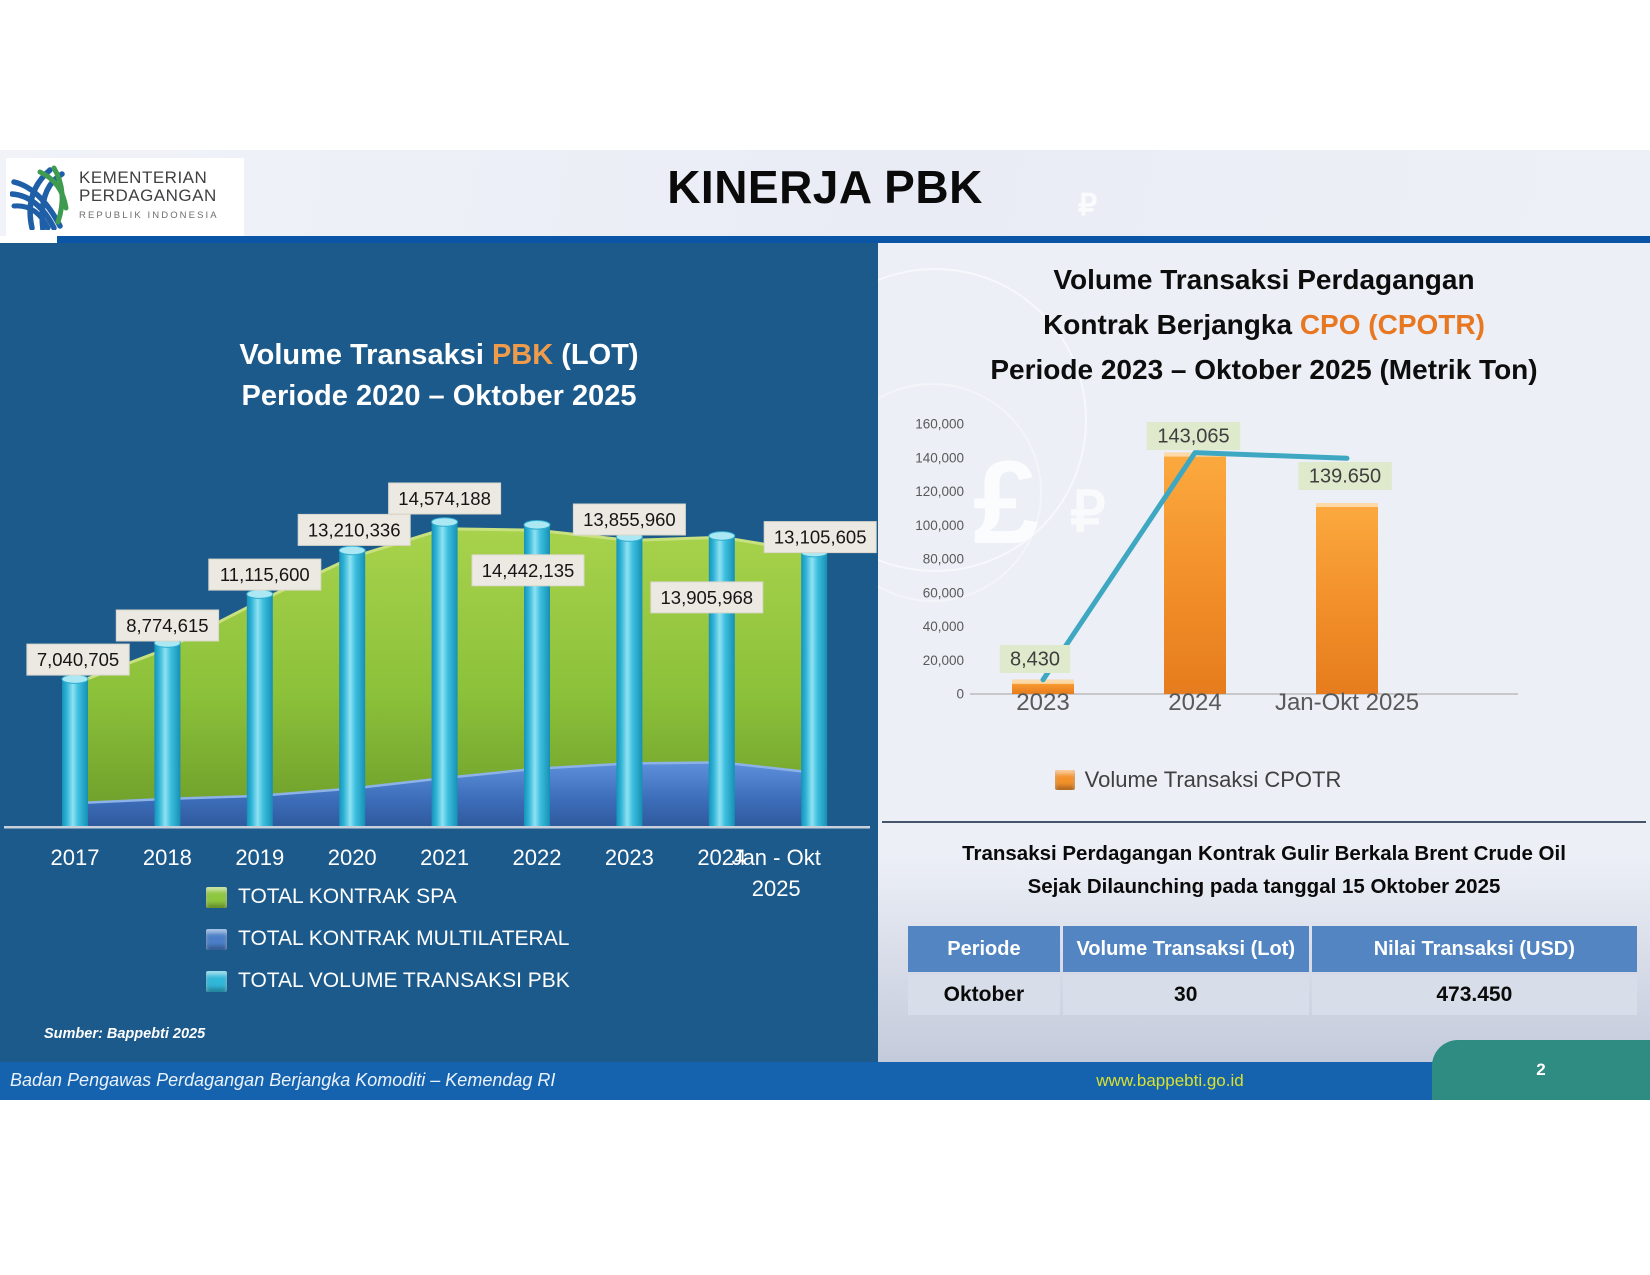 The width and height of the screenshot is (1650, 1275). What do you see at coordinates (39, 197) in the screenshot?
I see `ministry-logo-icon` at bounding box center [39, 197].